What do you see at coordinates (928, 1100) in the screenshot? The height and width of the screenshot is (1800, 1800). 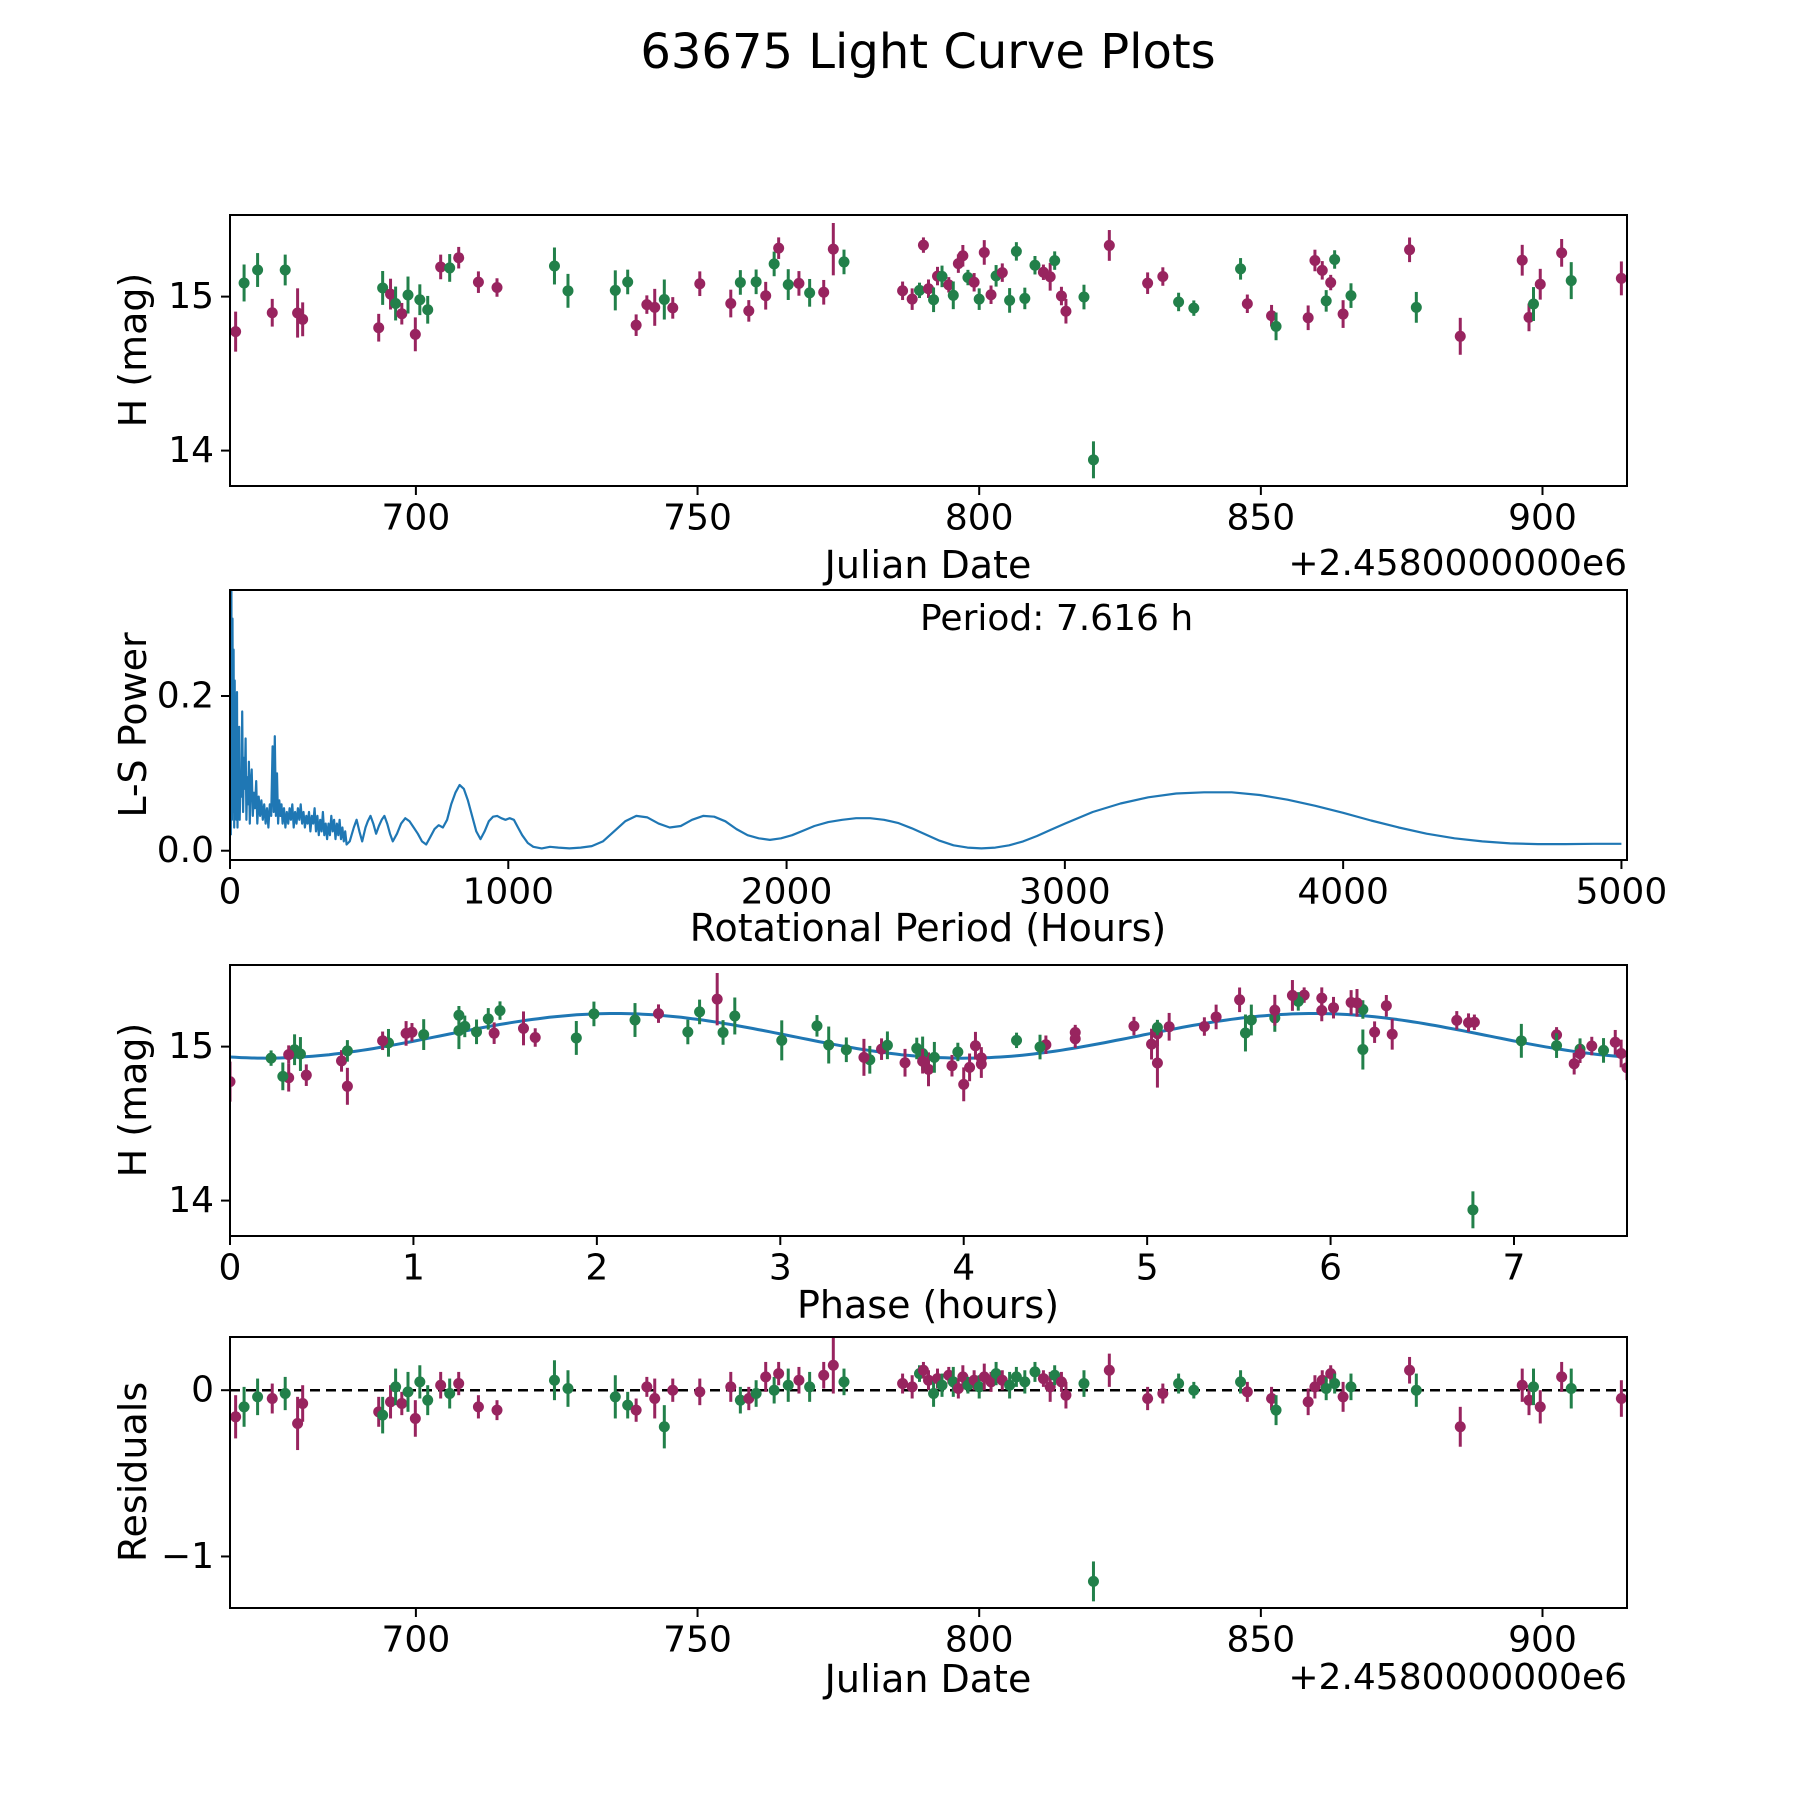 I see `panel-phase-data` at bounding box center [928, 1100].